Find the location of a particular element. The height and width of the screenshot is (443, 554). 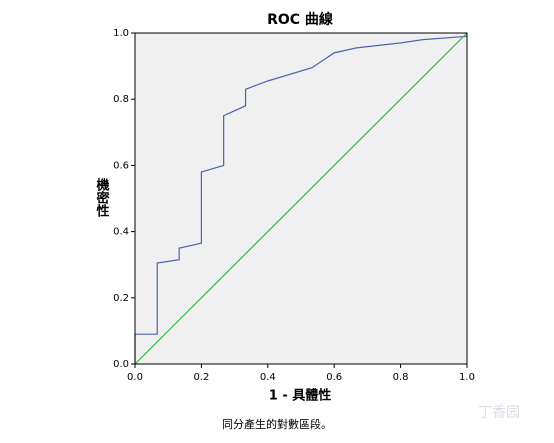

y-tick-label: 1.0 is located at coordinates (121, 33).